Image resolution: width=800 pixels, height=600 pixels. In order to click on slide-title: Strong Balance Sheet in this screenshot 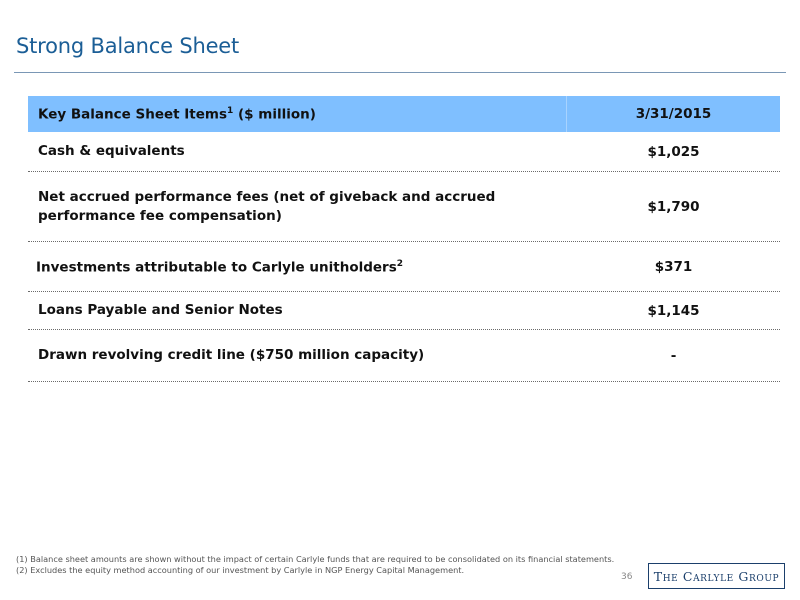, I will do `click(128, 46)`.